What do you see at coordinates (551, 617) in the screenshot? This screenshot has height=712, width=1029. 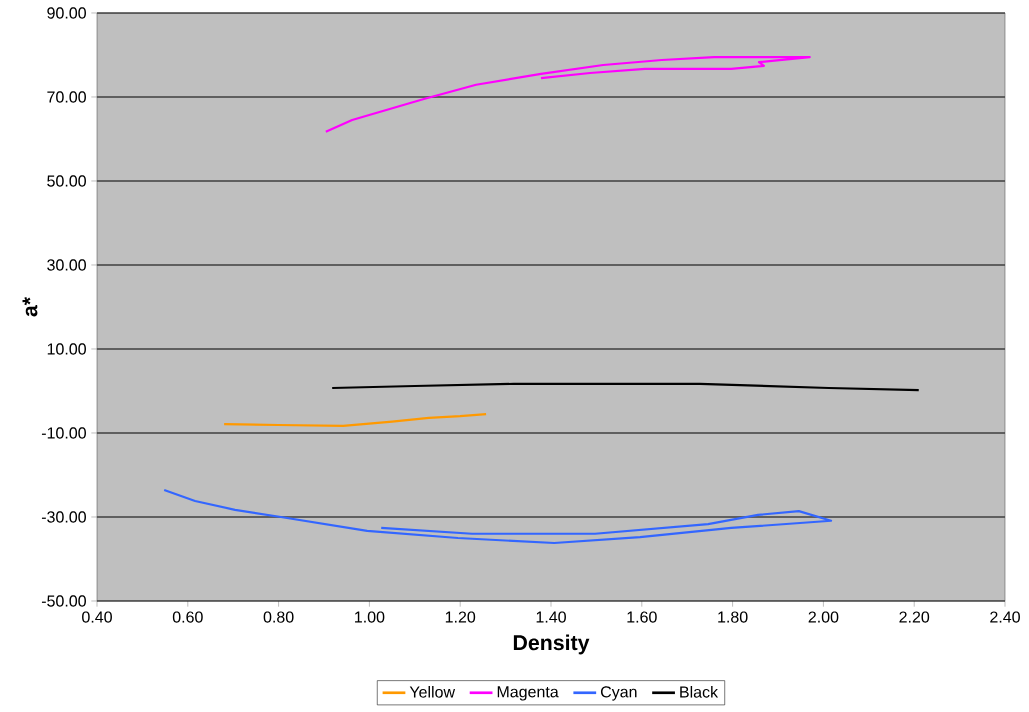 I see `x-tick-label: 1.40` at bounding box center [551, 617].